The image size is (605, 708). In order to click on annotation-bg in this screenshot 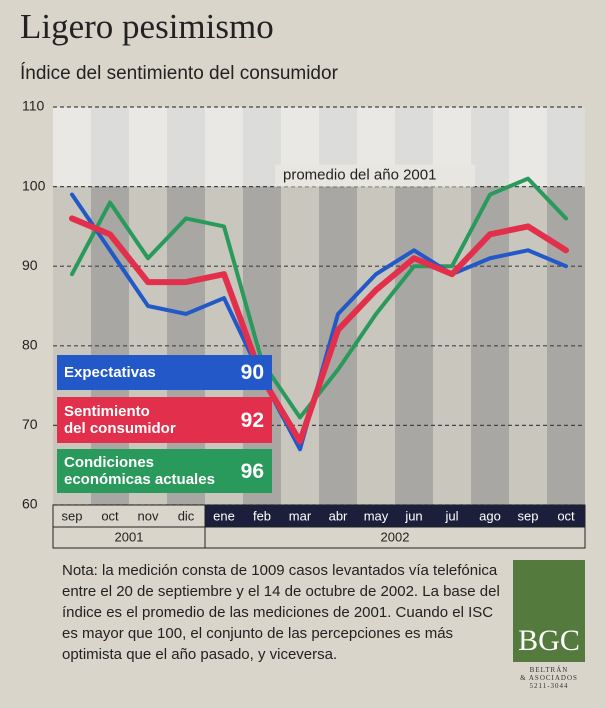, I will do `click(375, 175)`.